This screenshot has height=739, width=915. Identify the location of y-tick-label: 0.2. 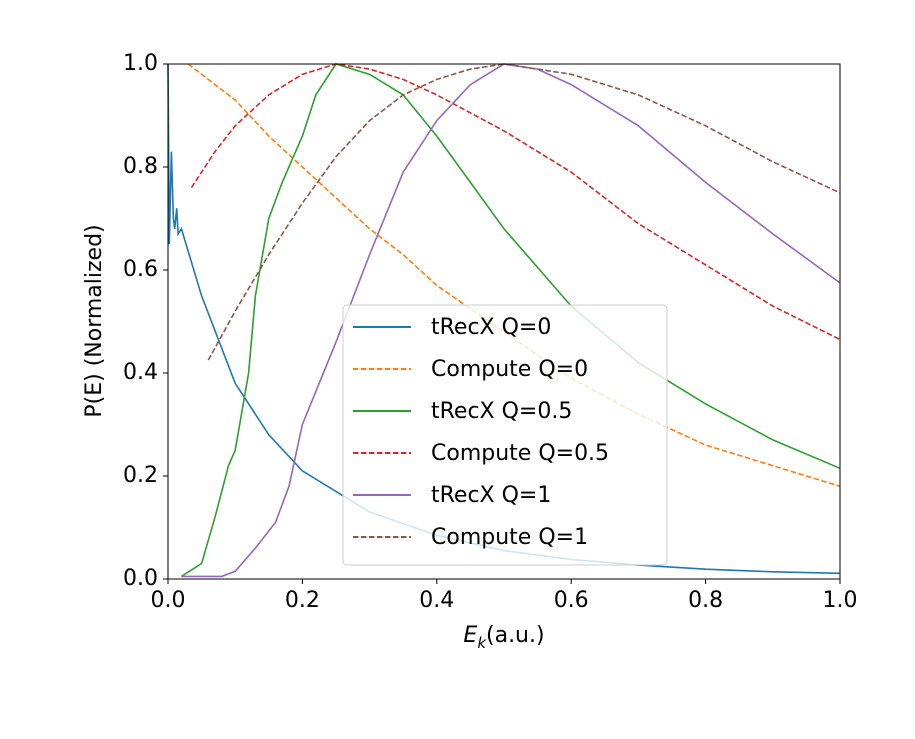
(140, 475).